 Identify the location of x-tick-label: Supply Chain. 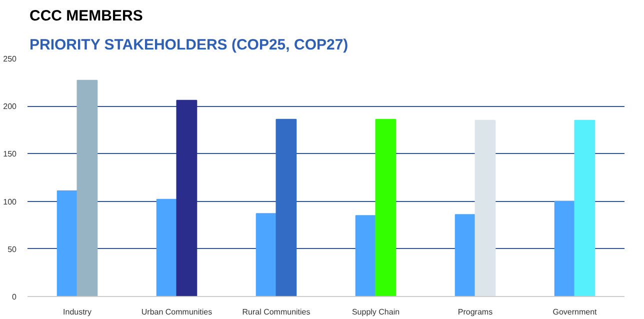
(376, 312).